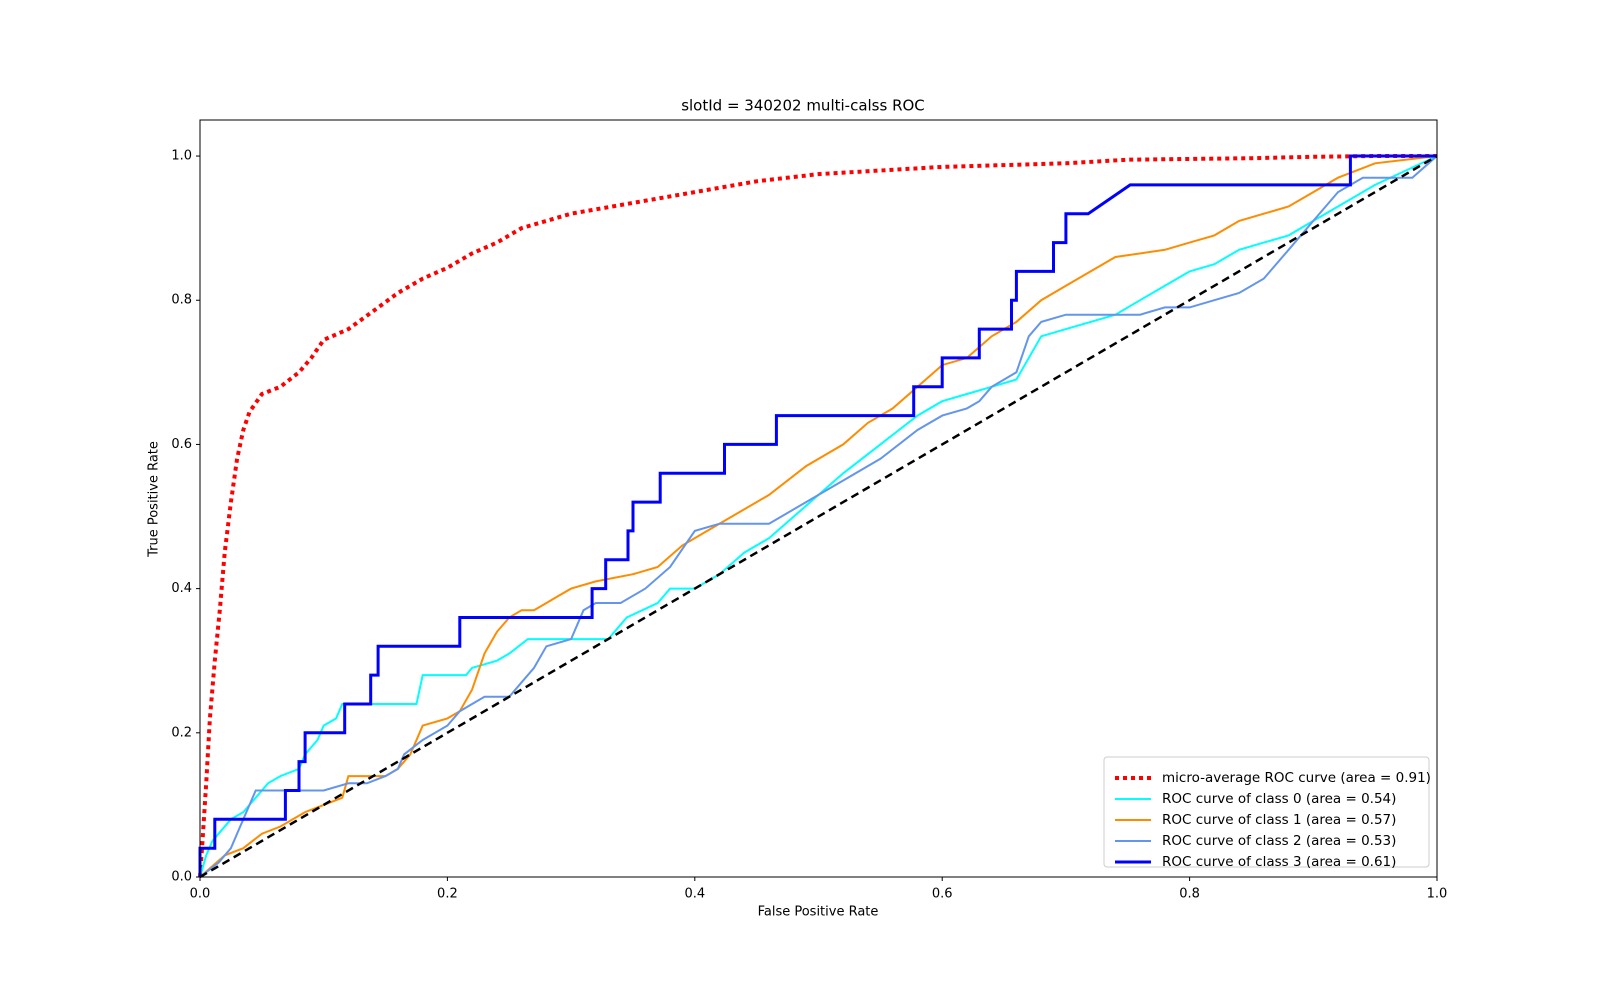  I want to click on legend-box, so click(1266, 812).